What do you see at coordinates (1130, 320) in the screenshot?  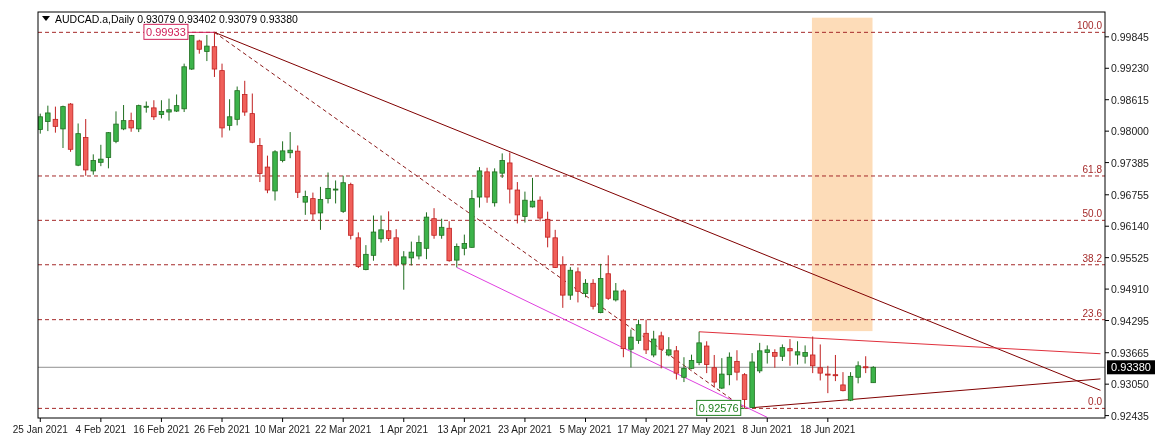 I see `y-tick-label: 0.94295` at bounding box center [1130, 320].